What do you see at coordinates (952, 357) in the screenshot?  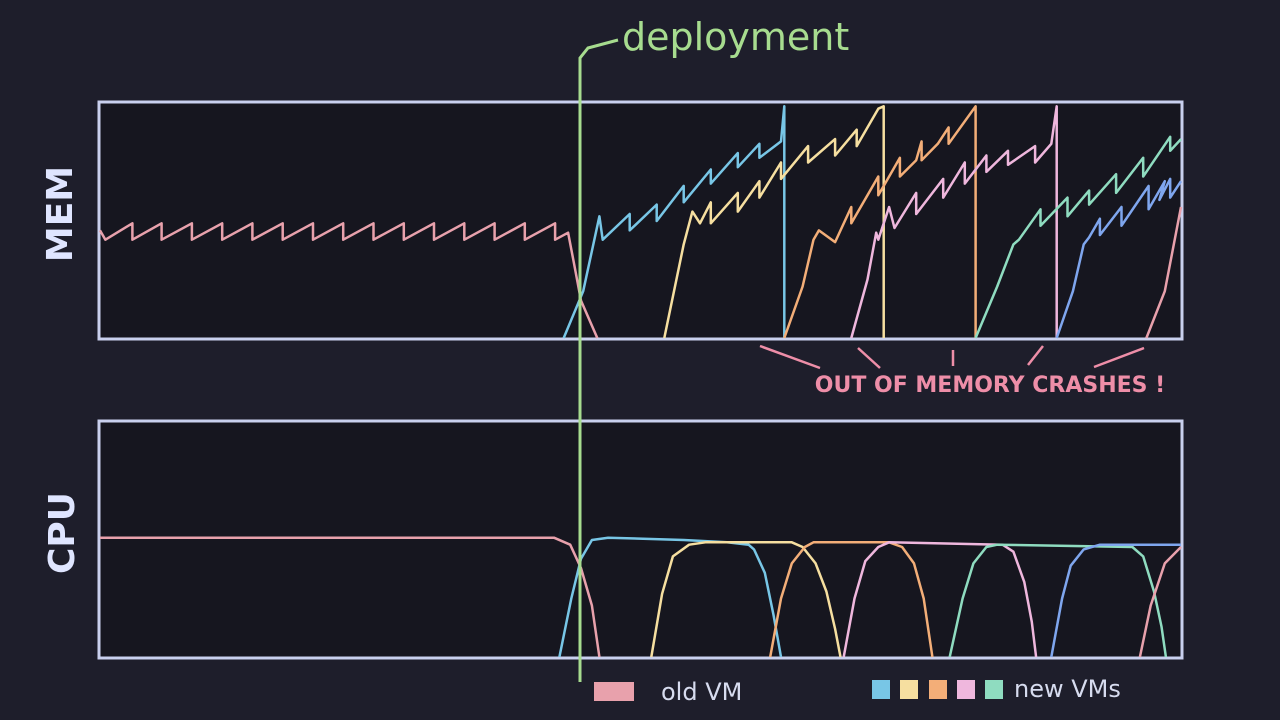 I see `crash-pointers` at bounding box center [952, 357].